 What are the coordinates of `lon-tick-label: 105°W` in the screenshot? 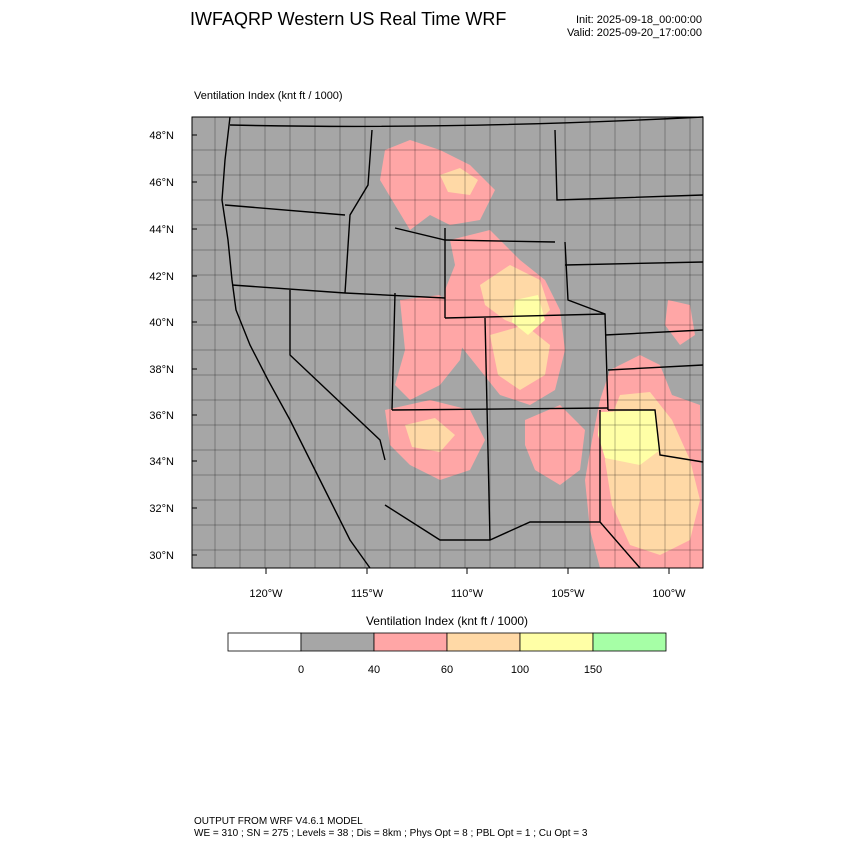 It's located at (568, 594).